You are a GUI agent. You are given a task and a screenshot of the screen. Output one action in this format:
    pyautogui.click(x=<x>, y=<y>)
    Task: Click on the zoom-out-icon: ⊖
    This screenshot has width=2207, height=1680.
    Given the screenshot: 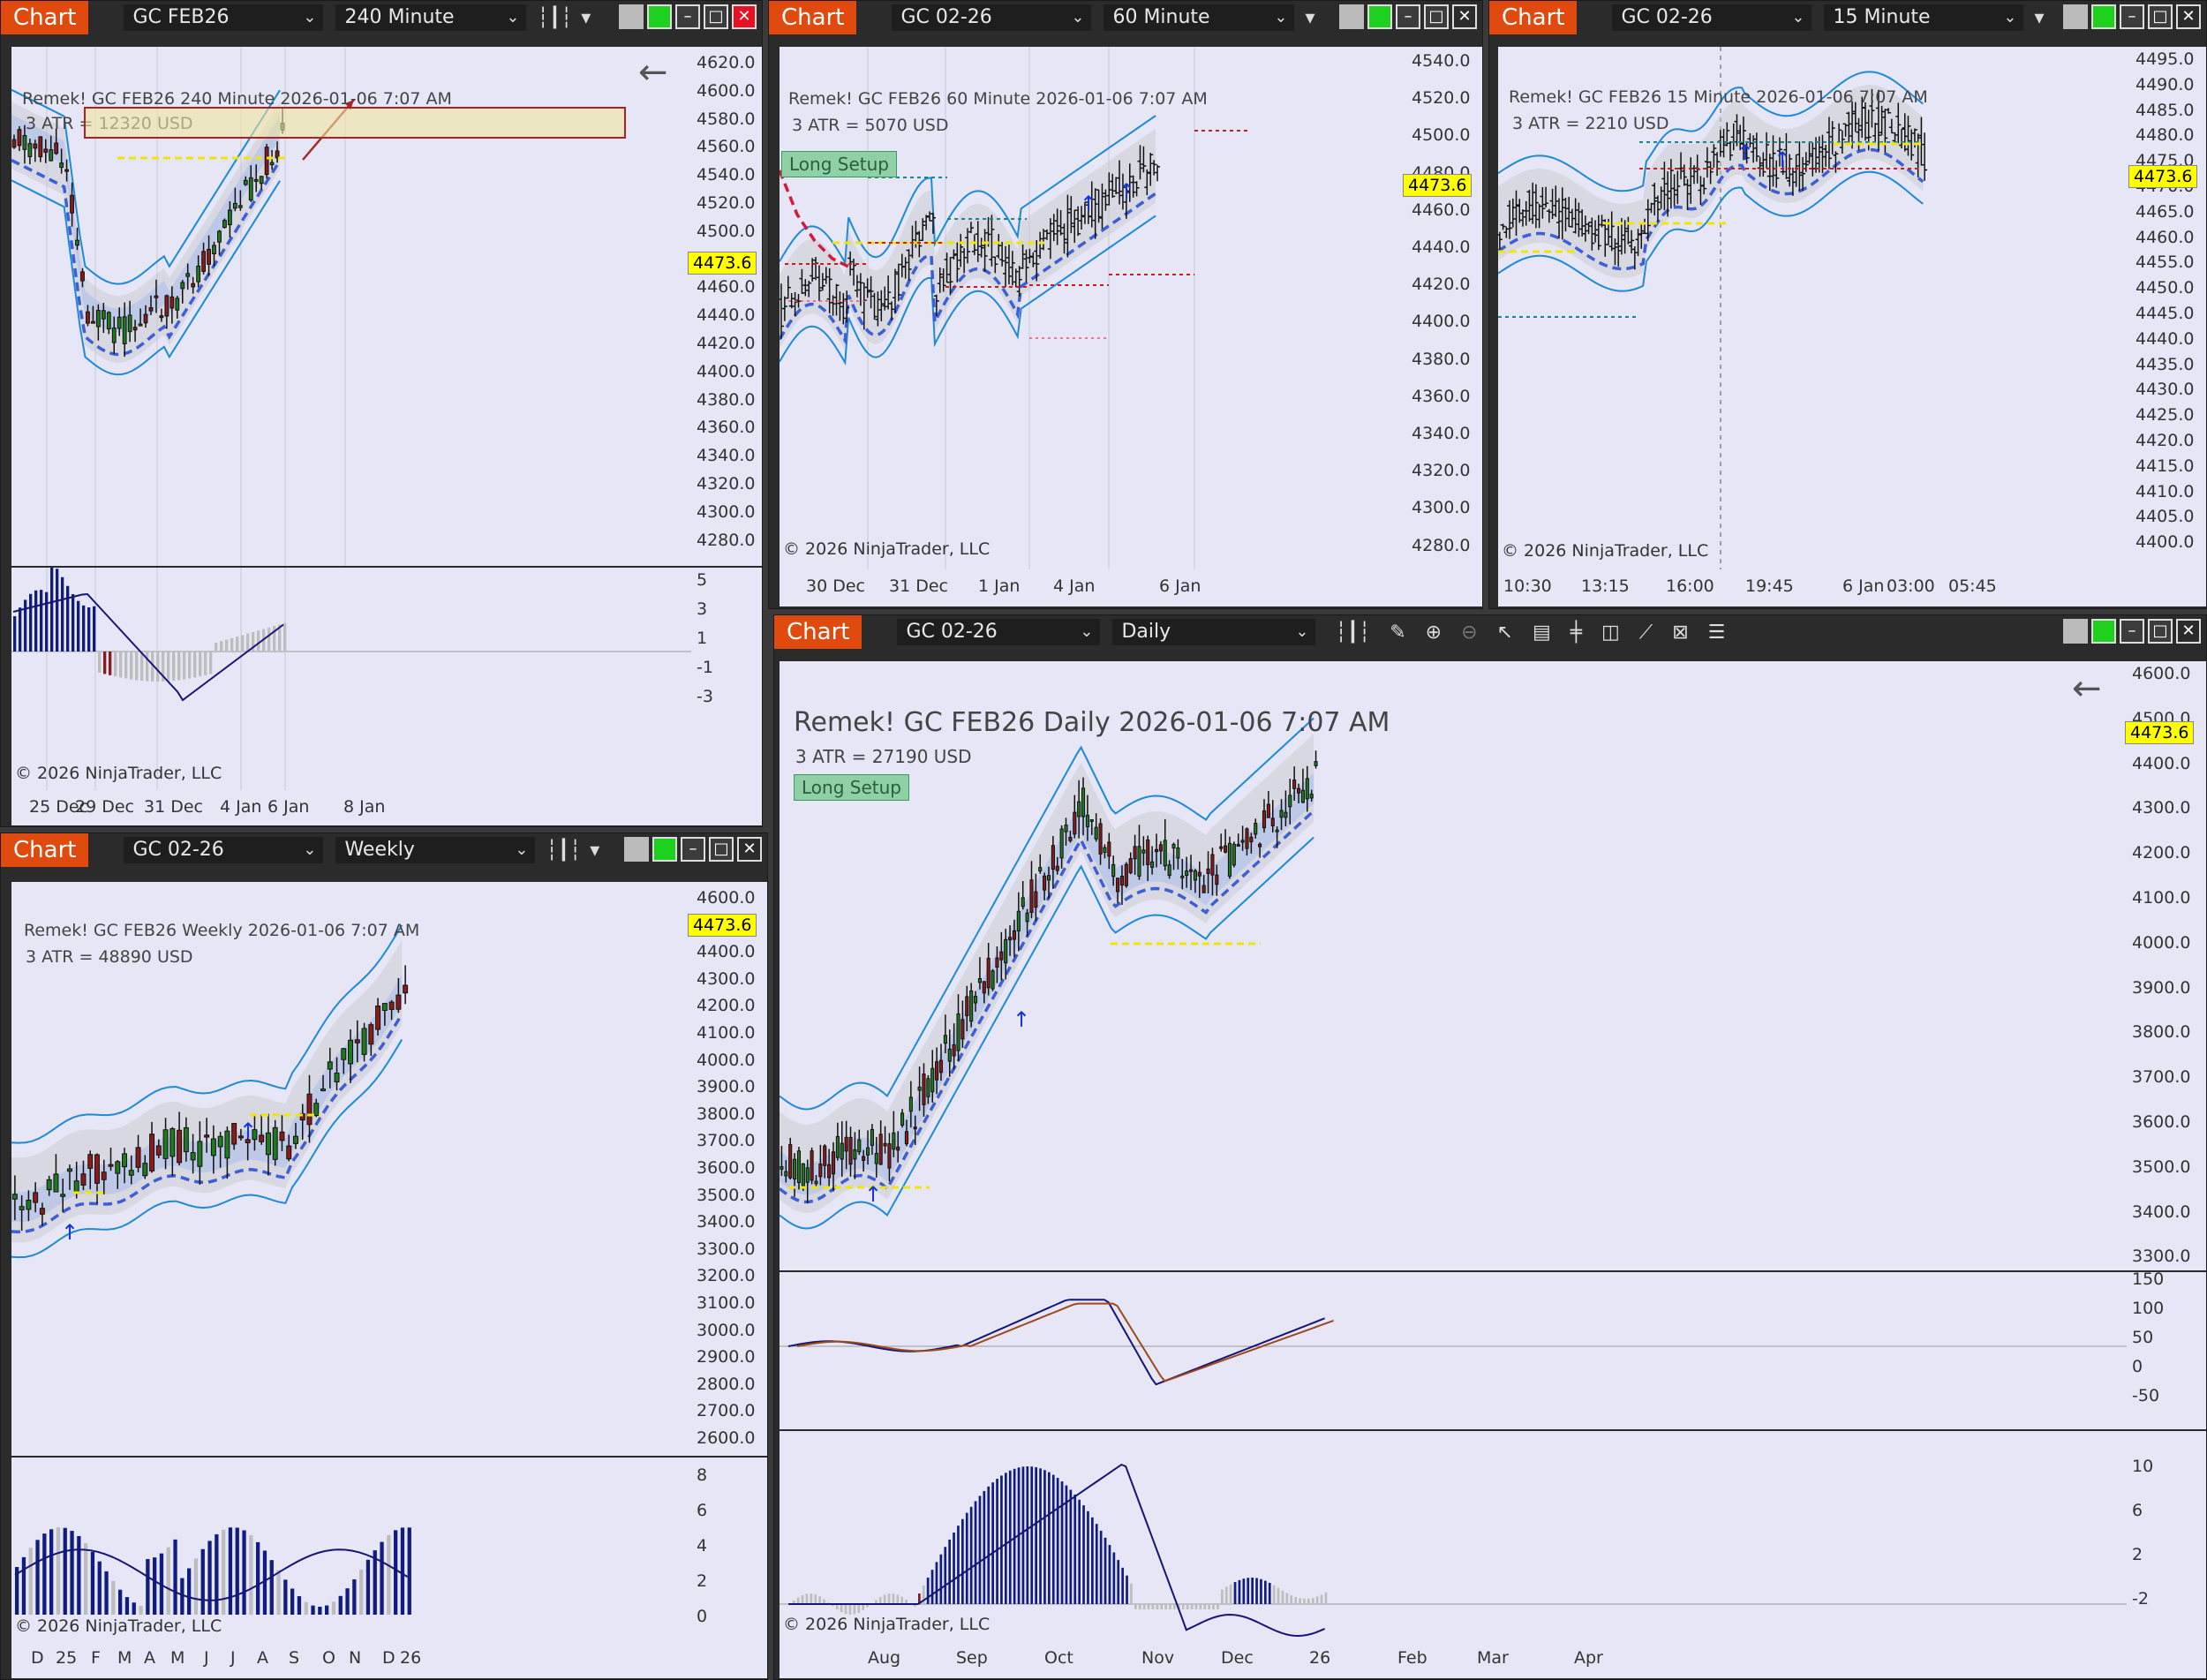 What is the action you would take?
    pyautogui.click(x=1470, y=632)
    